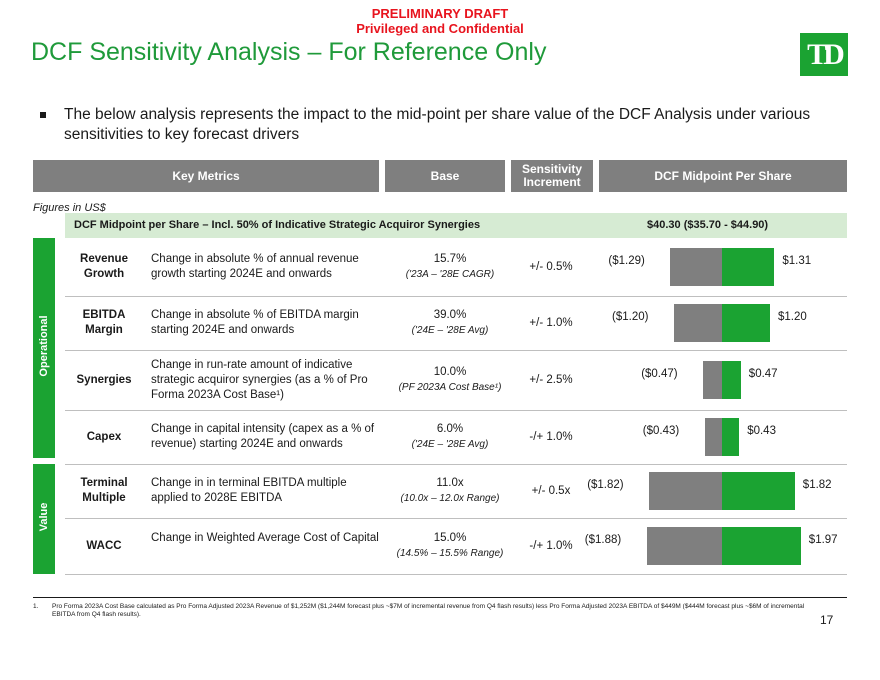  I want to click on page-number: 17, so click(827, 620).